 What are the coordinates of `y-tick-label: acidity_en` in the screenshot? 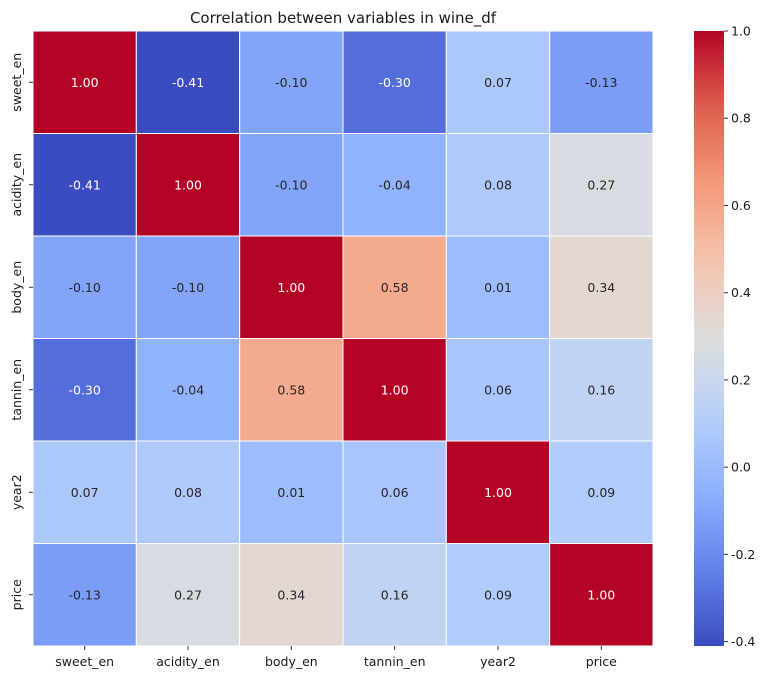 It's located at (16, 185).